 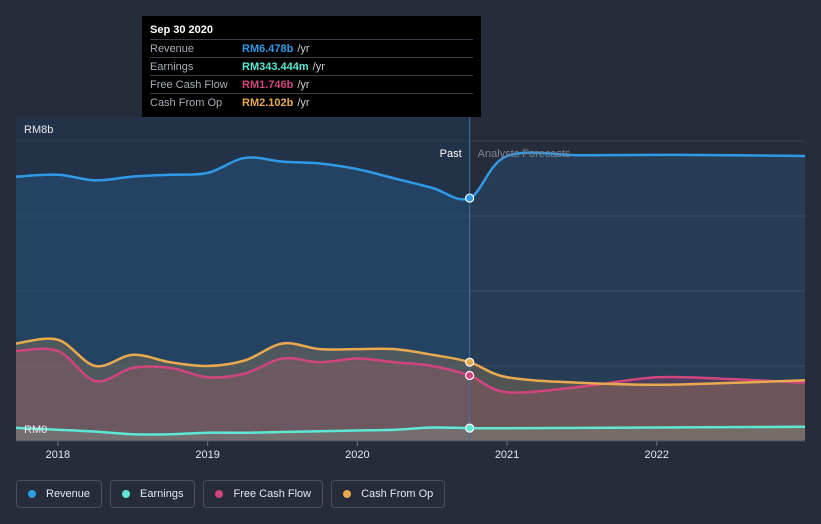 I want to click on legend-label: Earnings, so click(x=162, y=494).